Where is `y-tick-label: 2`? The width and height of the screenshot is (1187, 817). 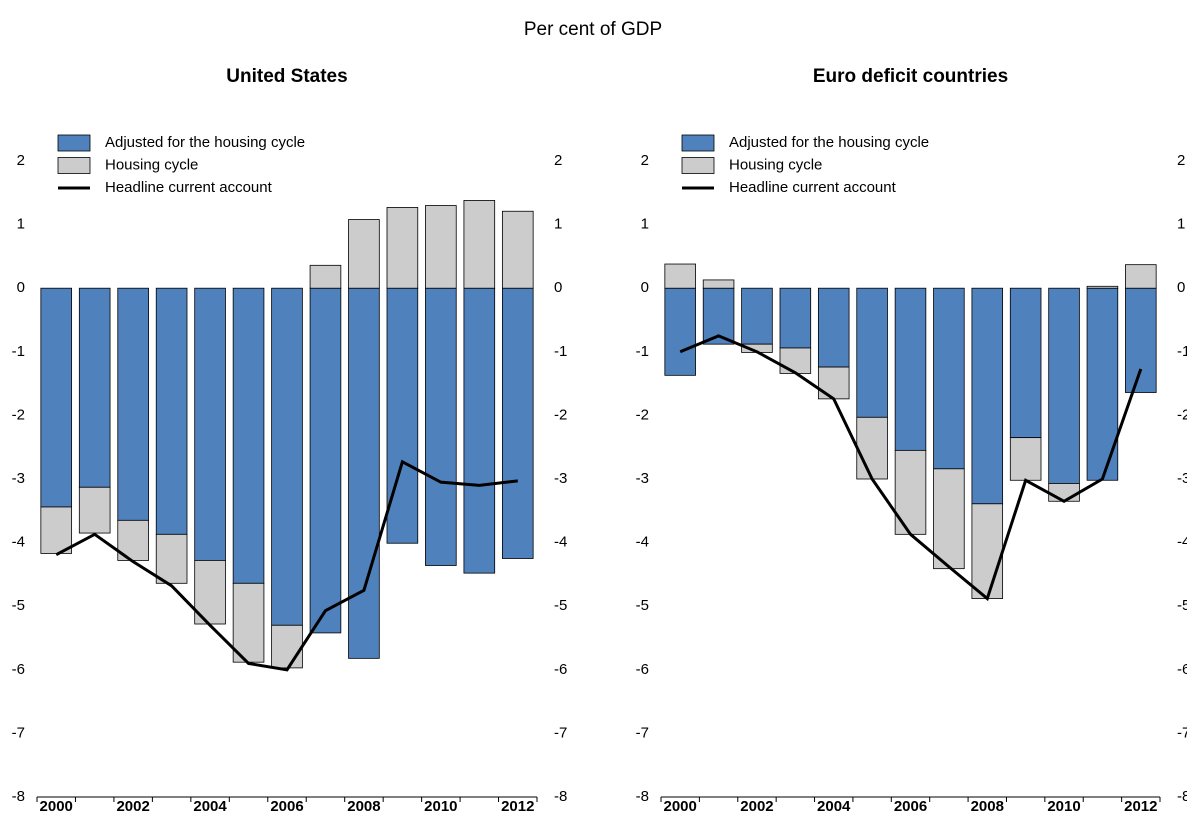 y-tick-label: 2 is located at coordinates (21, 160).